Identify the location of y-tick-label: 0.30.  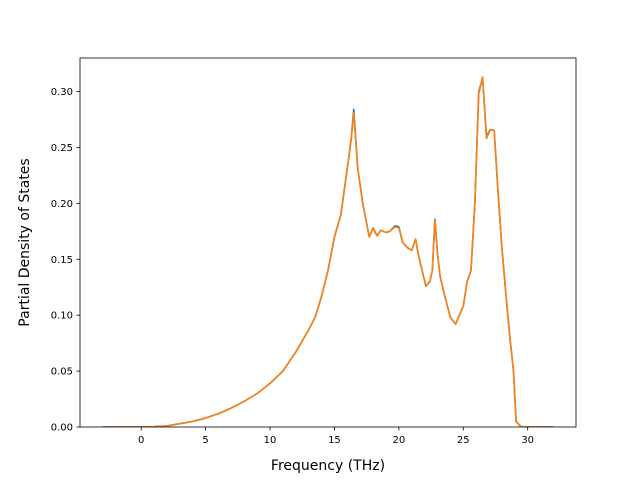
(62, 92).